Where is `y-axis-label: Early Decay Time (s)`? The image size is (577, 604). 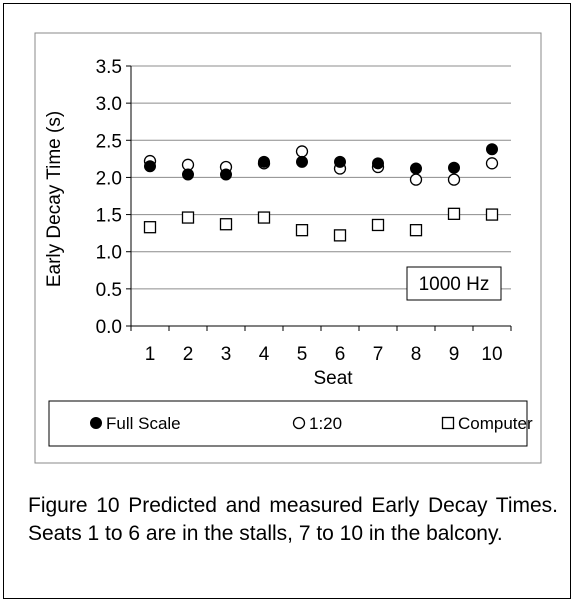
y-axis-label: Early Decay Time (s) is located at coordinates (54, 199).